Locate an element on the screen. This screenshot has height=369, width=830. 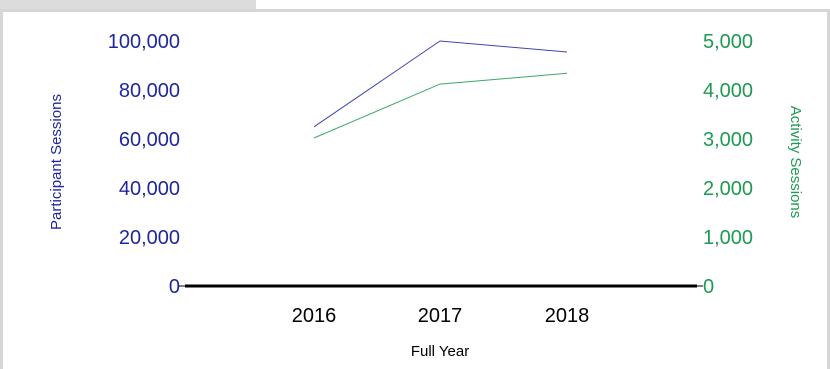
x-tick-label: 2018 is located at coordinates (567, 316).